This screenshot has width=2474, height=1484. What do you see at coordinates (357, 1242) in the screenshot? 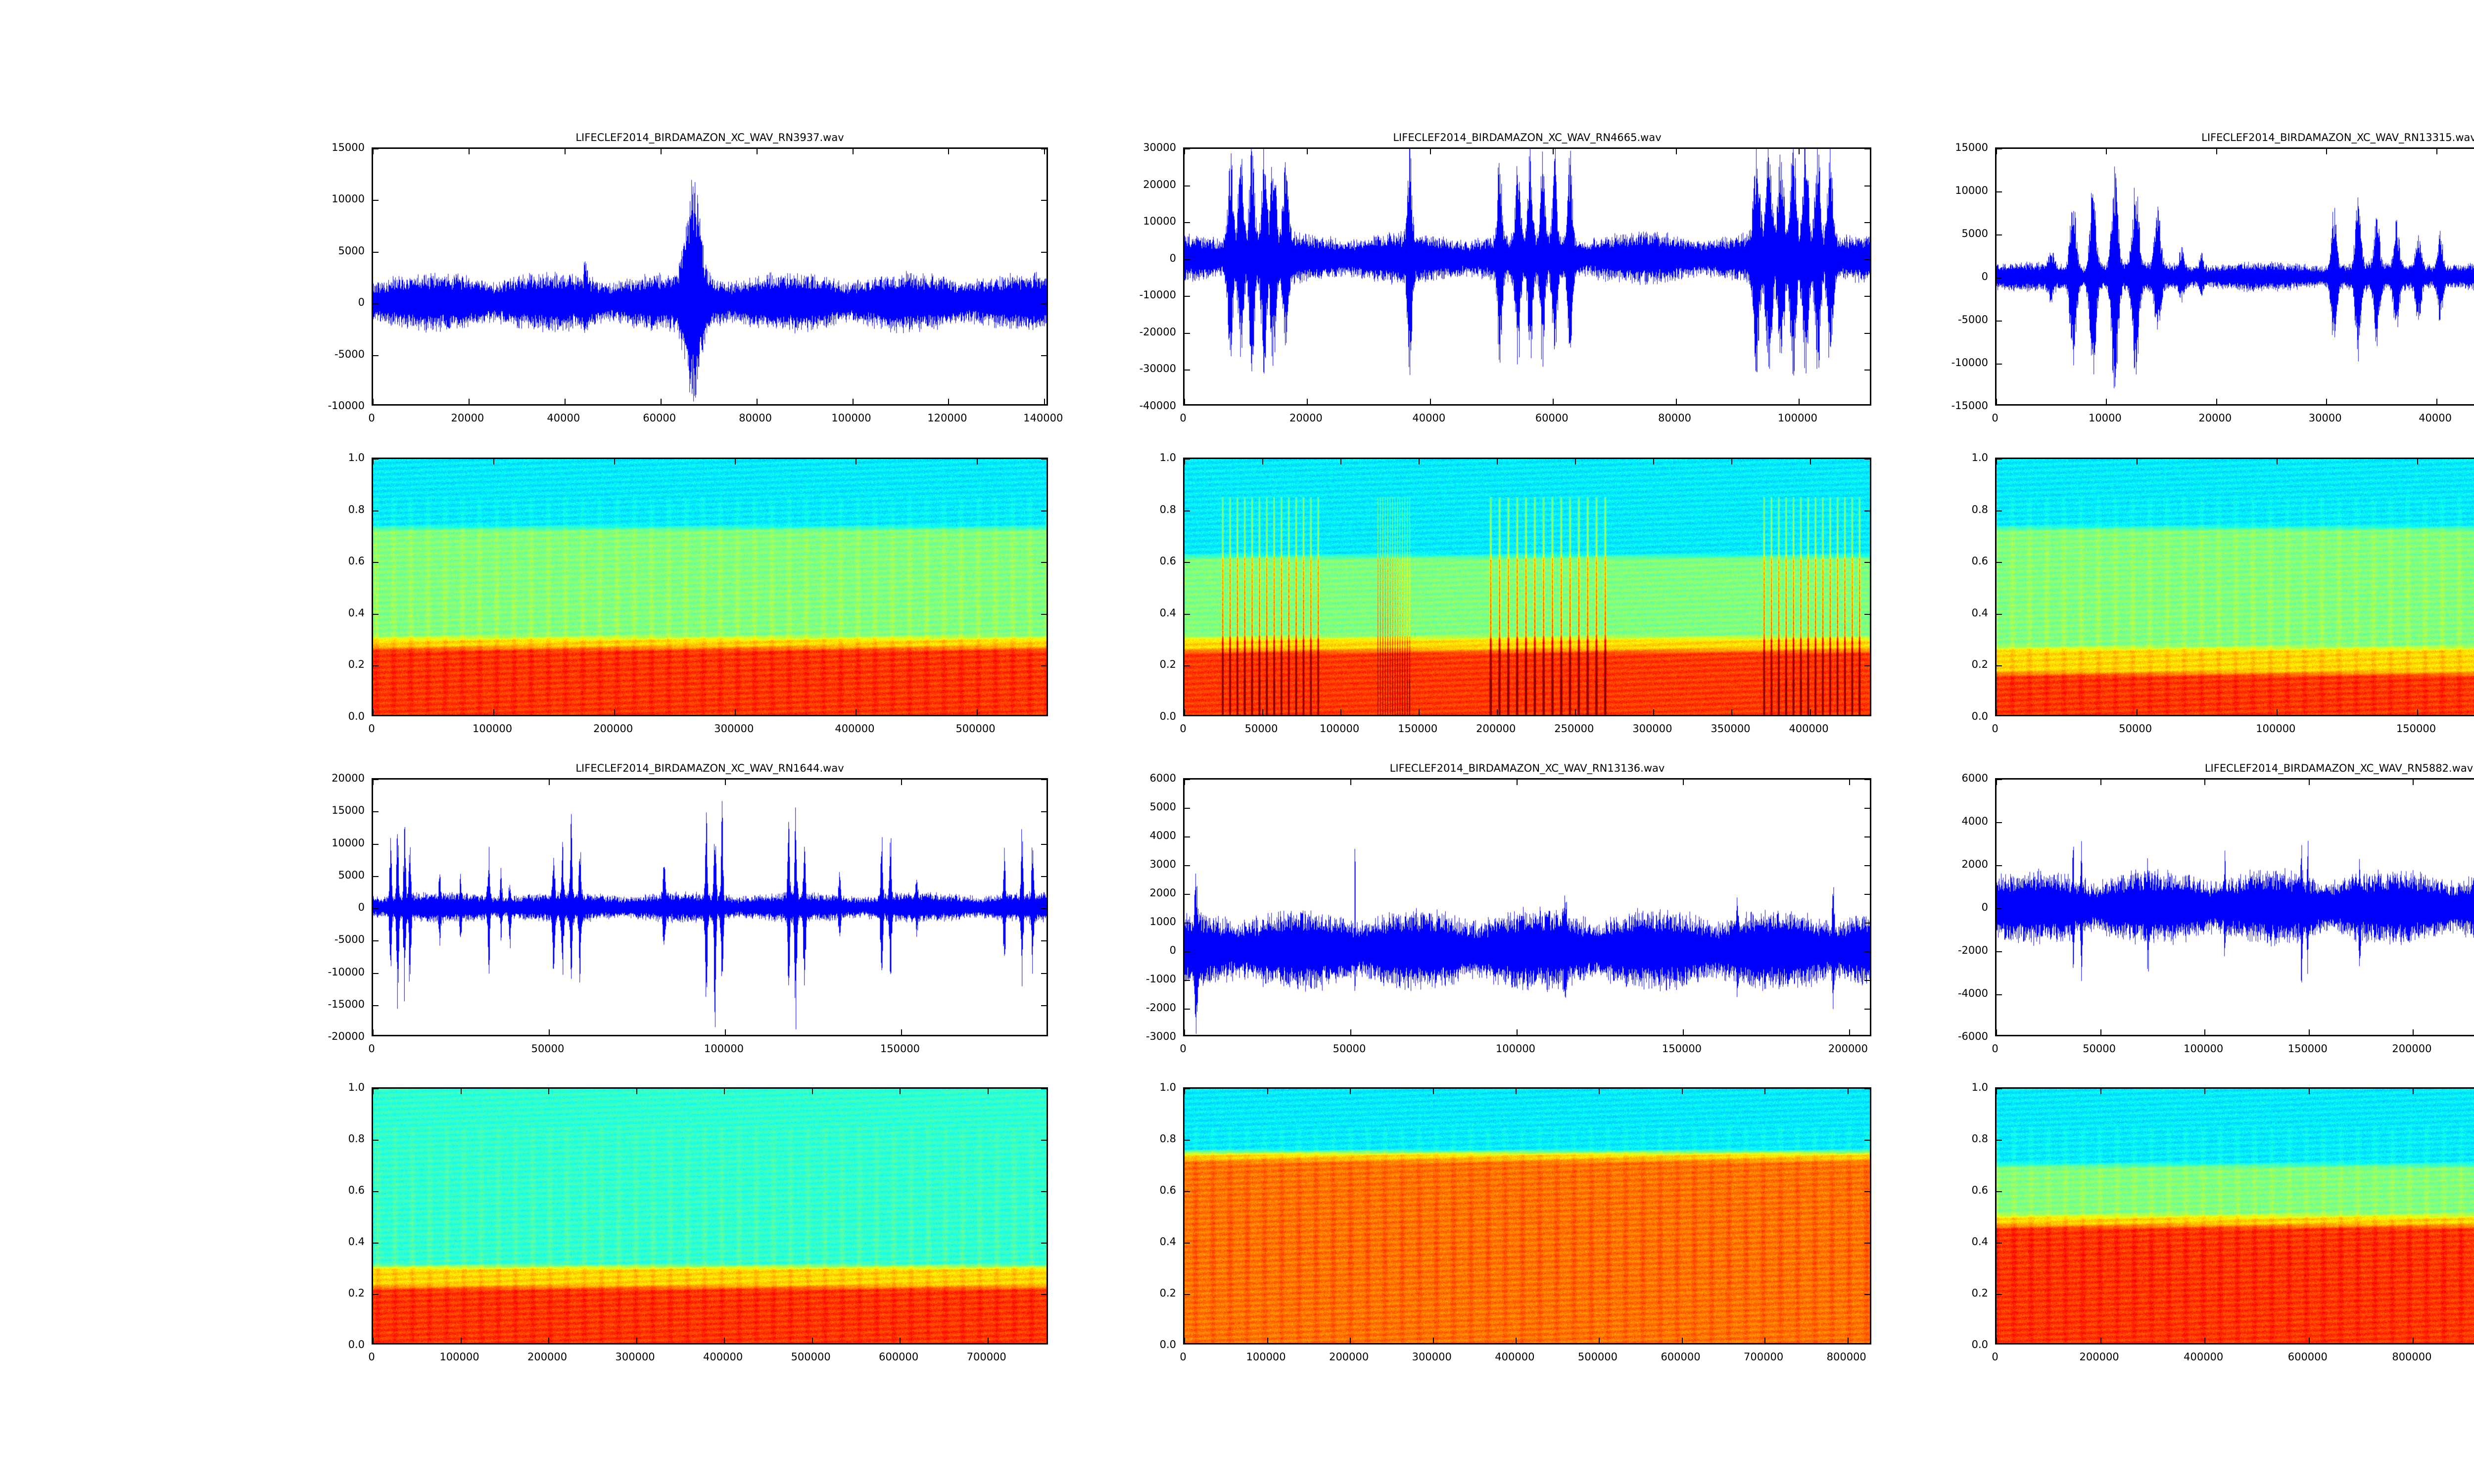
I see `y-tick-label: 0.4` at bounding box center [357, 1242].